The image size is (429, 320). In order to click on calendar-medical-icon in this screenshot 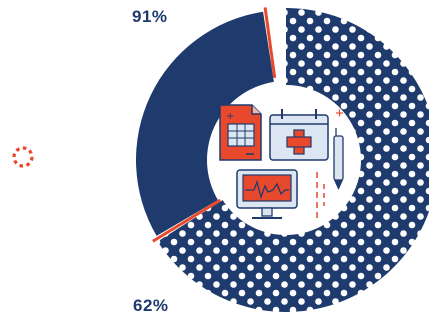, I will do `click(299, 135)`.